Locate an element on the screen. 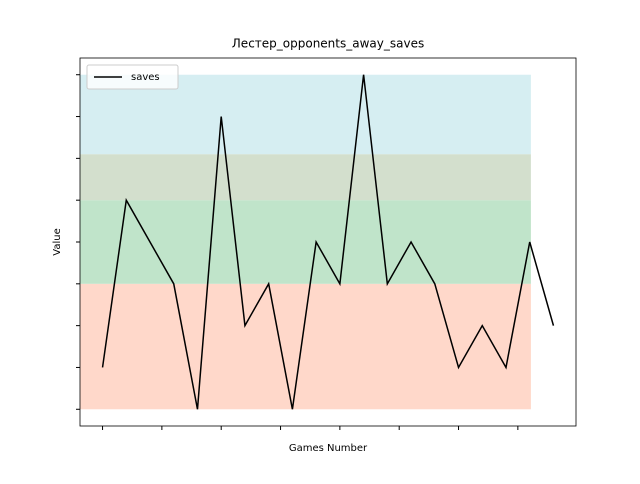 The width and height of the screenshot is (640, 484). y-axis-label: Value is located at coordinates (57, 241).